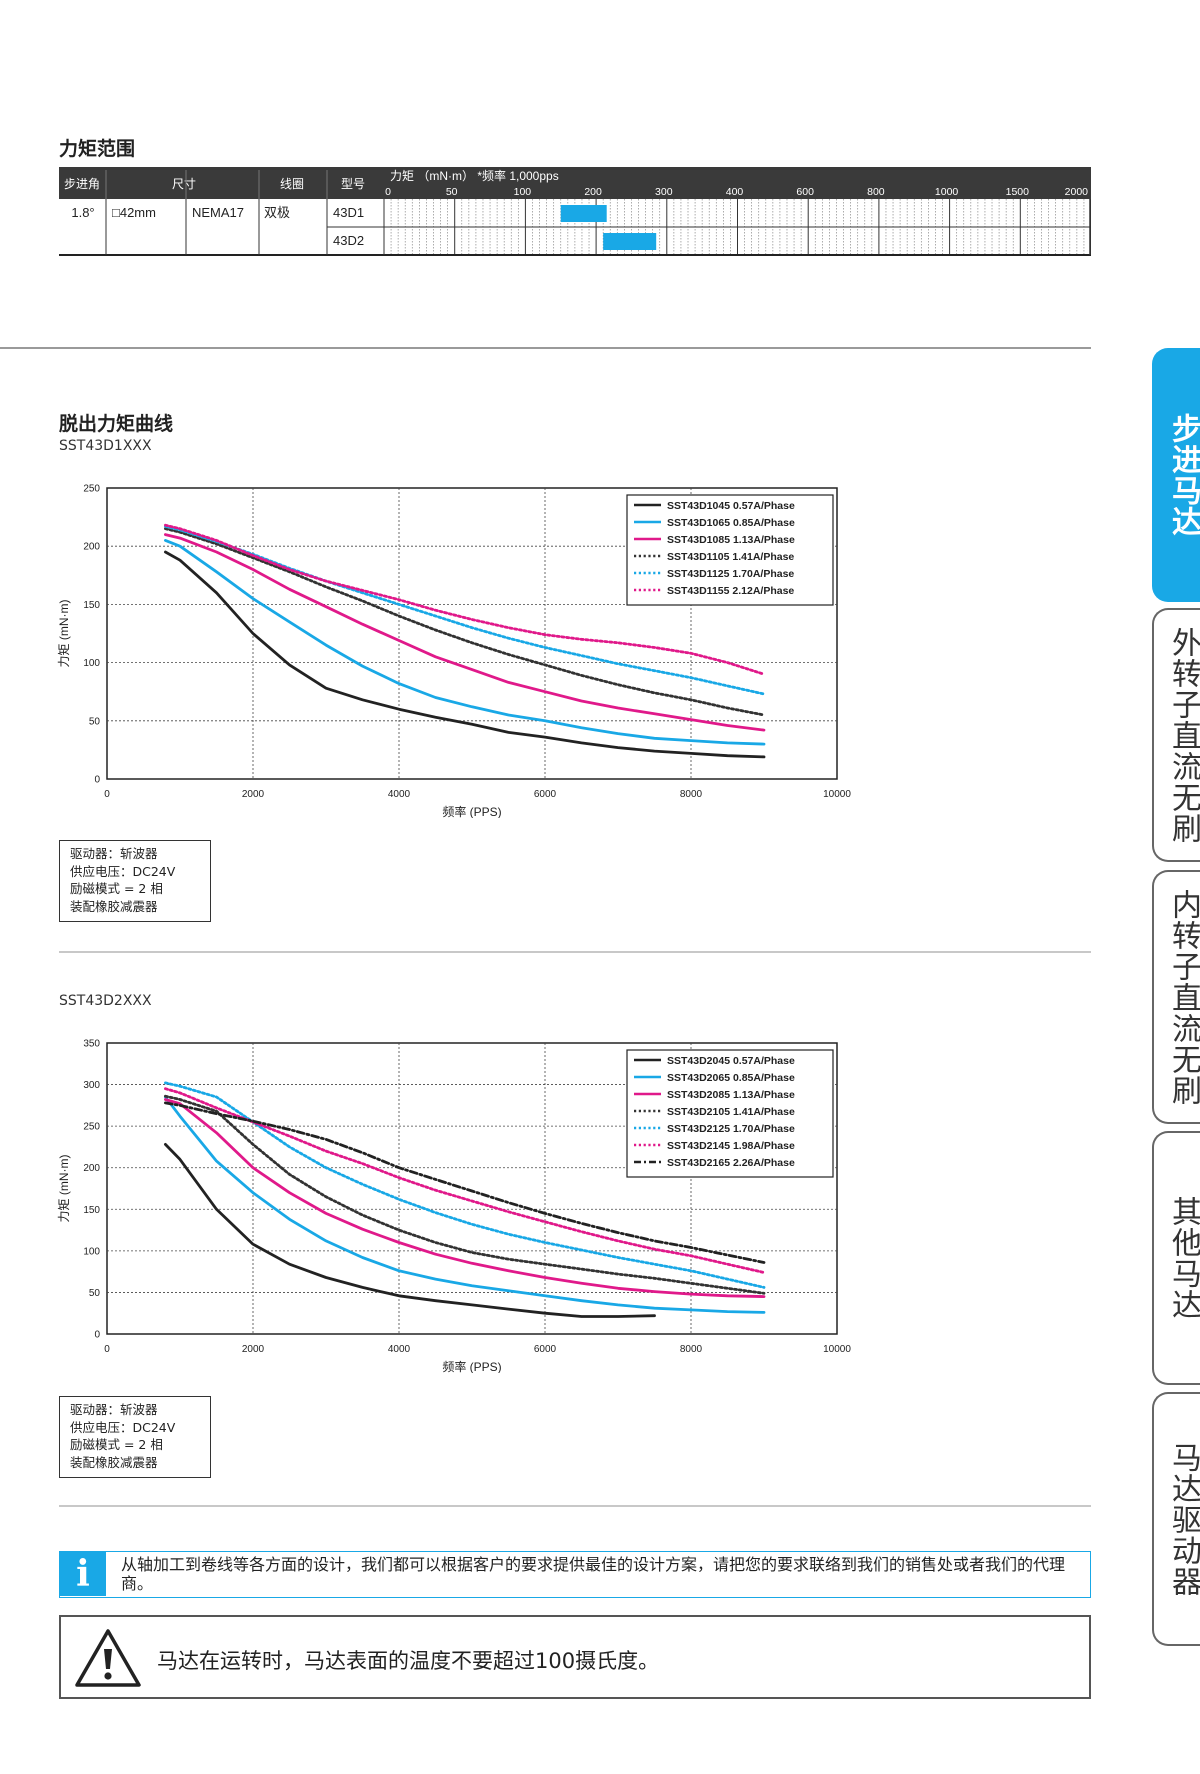 The height and width of the screenshot is (1774, 1200). I want to click on scale-tick-label: 600, so click(805, 192).